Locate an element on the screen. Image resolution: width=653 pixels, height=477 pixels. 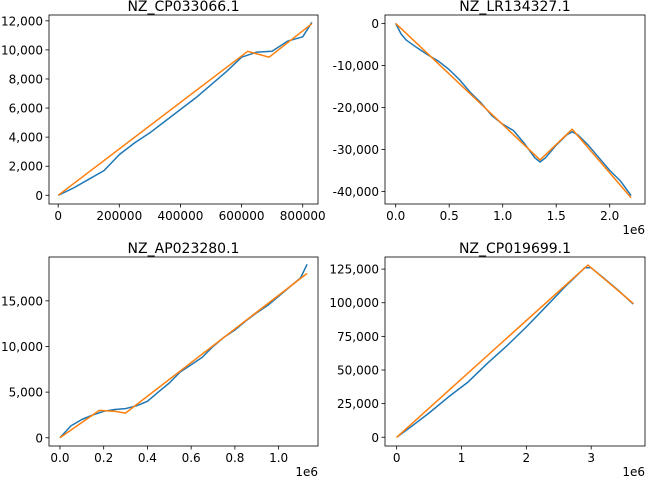
subplot-title: NZ_LR134327.1 is located at coordinates (514, 7).